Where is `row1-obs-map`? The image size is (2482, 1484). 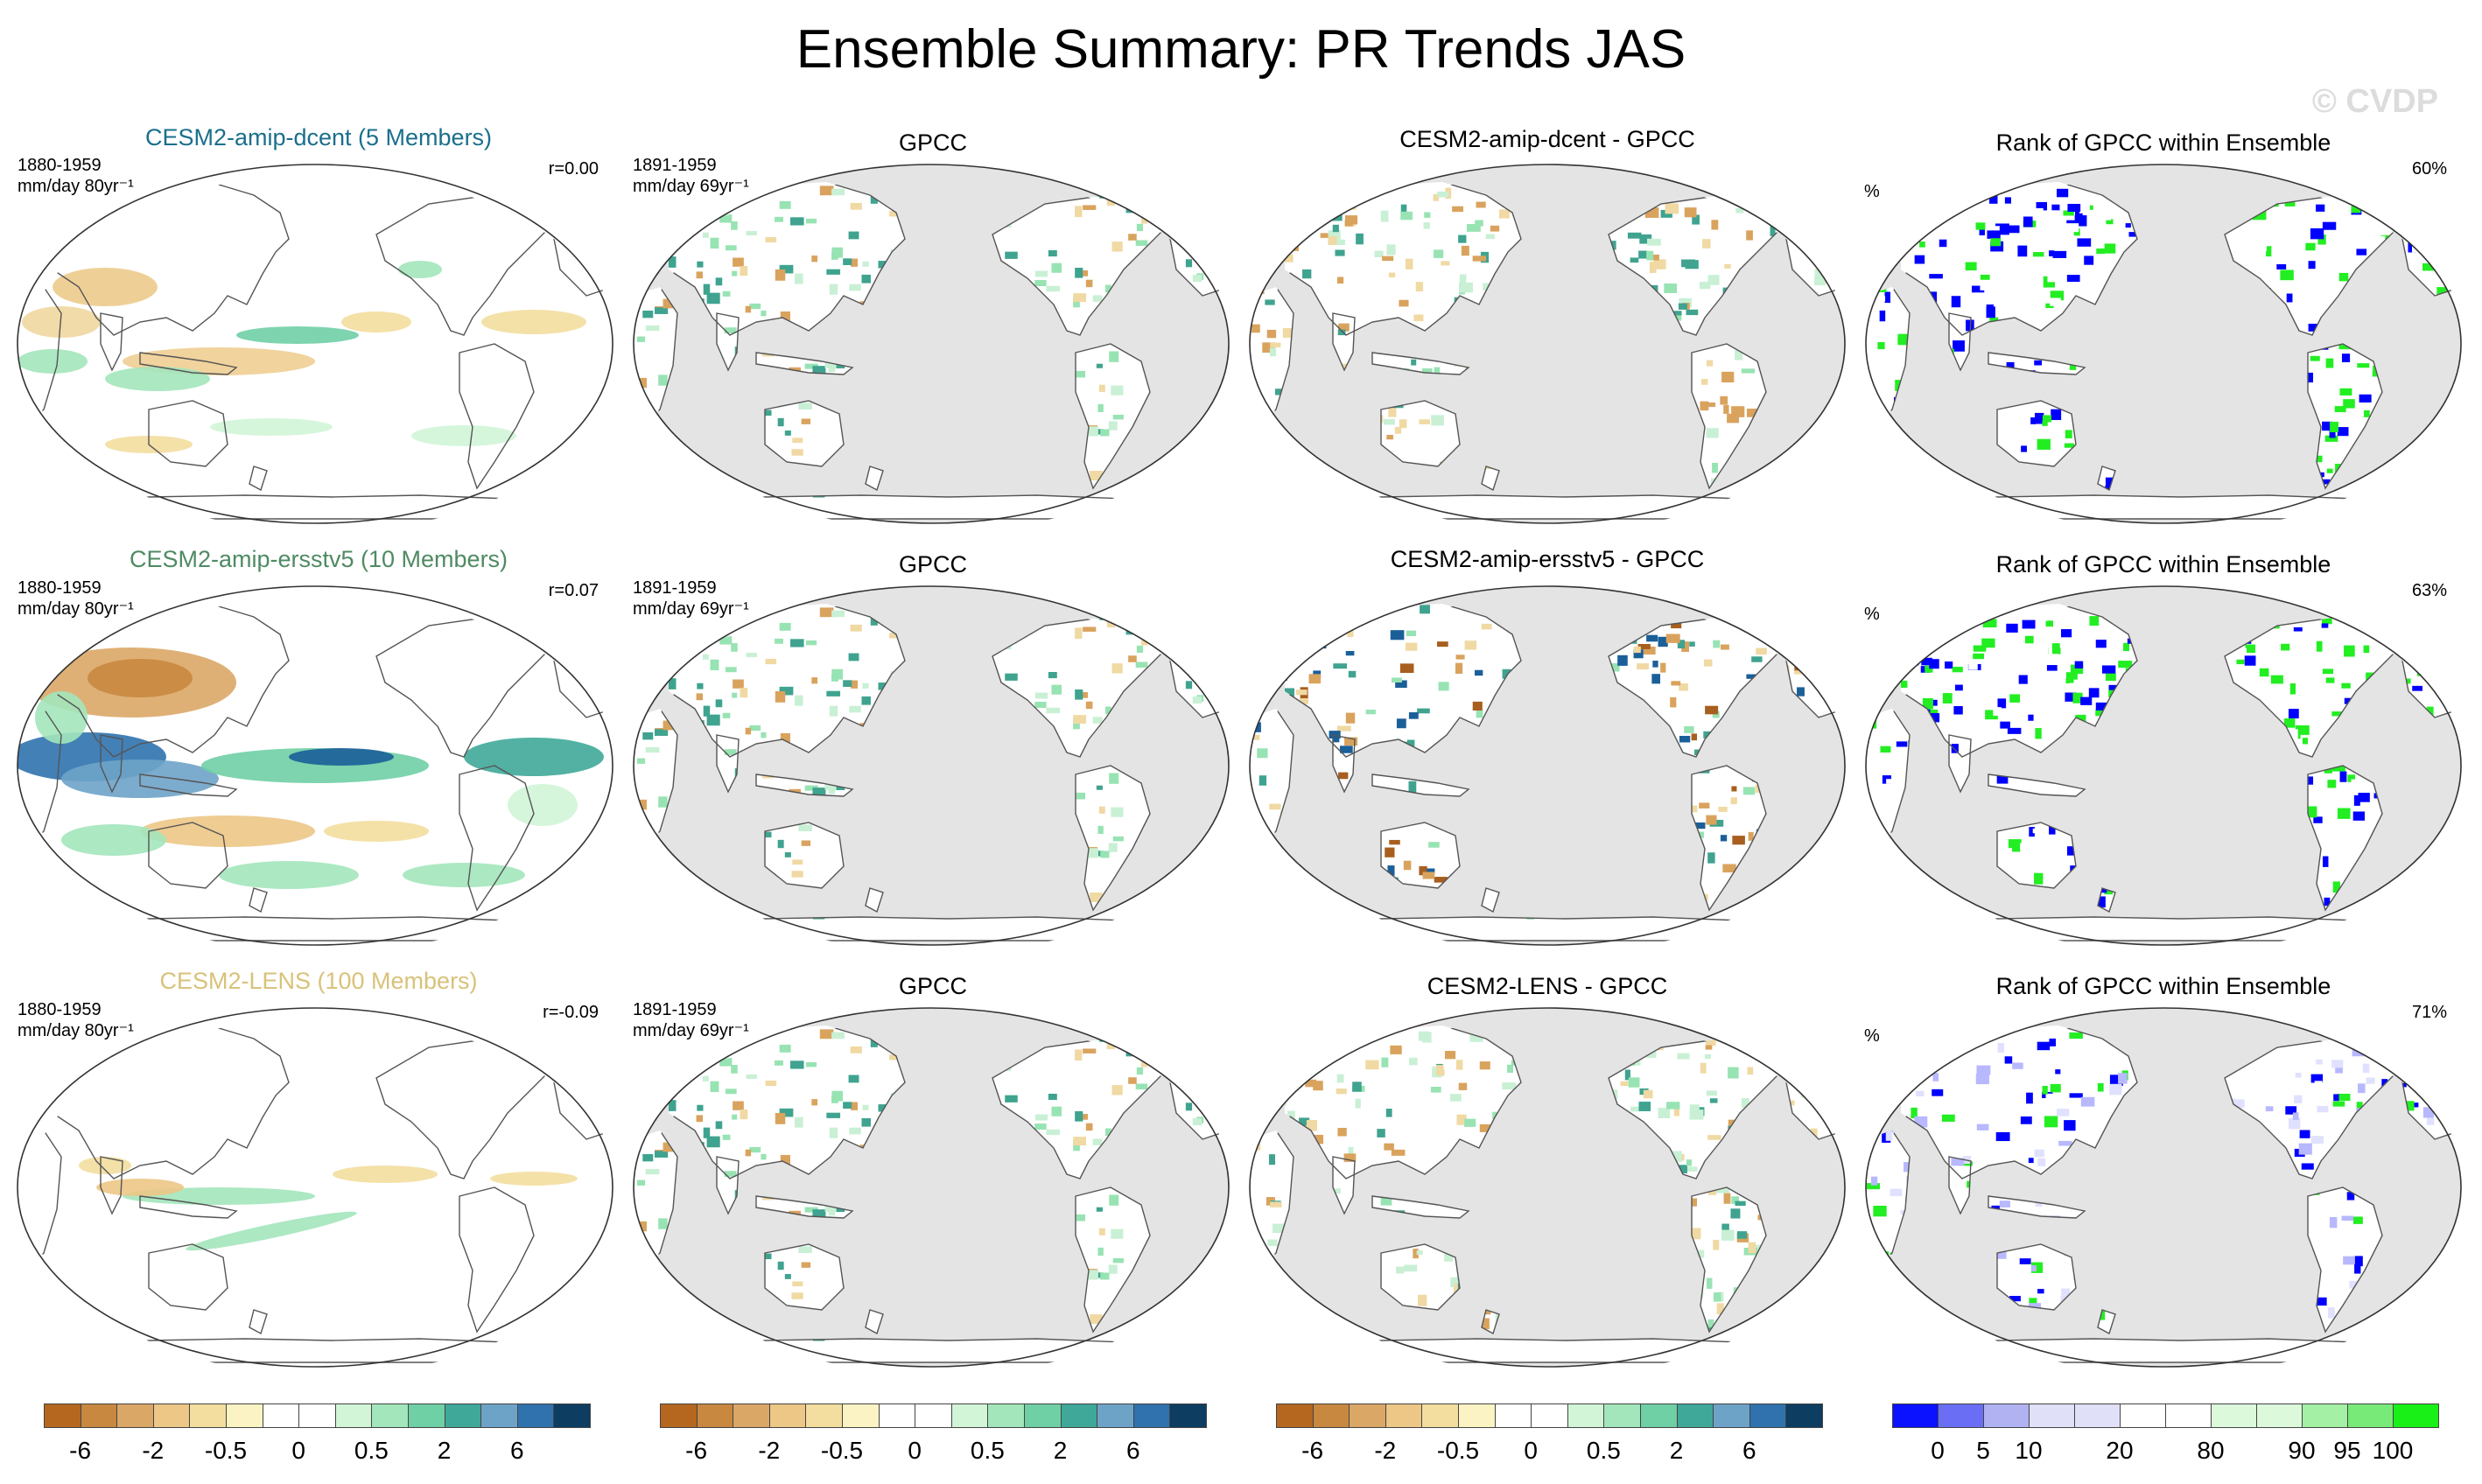
row1-obs-map is located at coordinates (931, 344).